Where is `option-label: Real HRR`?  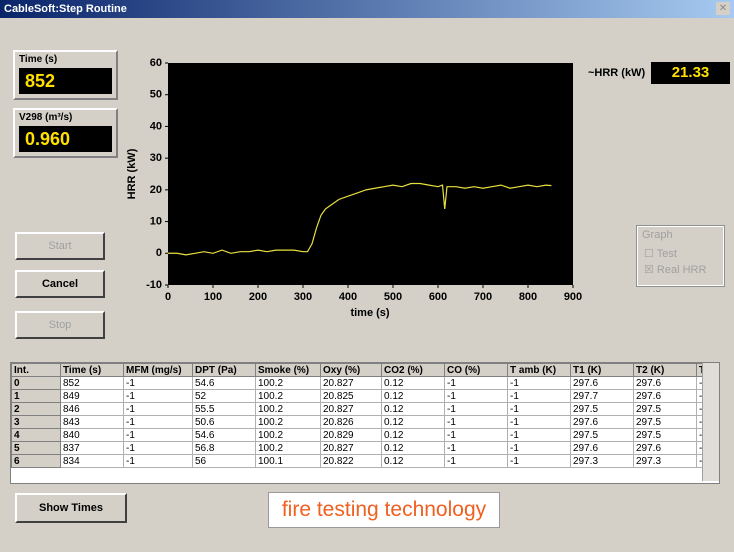 option-label: Real HRR is located at coordinates (681, 270).